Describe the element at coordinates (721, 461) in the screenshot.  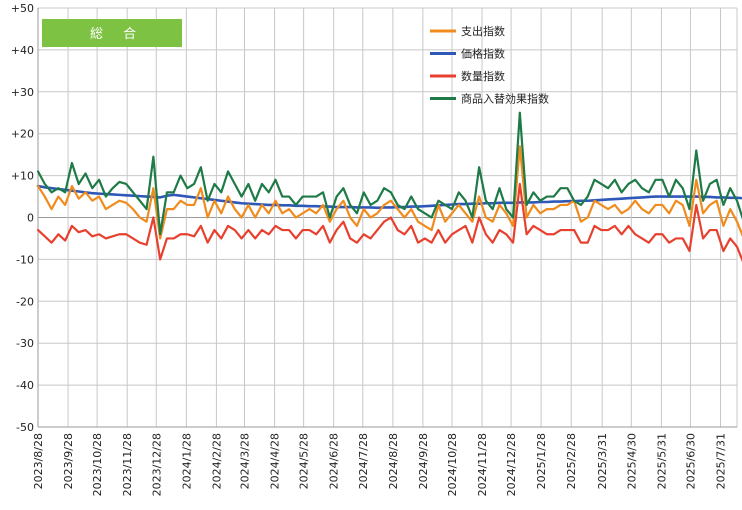
I see `x-tick-label: 2025/7/31` at that location.